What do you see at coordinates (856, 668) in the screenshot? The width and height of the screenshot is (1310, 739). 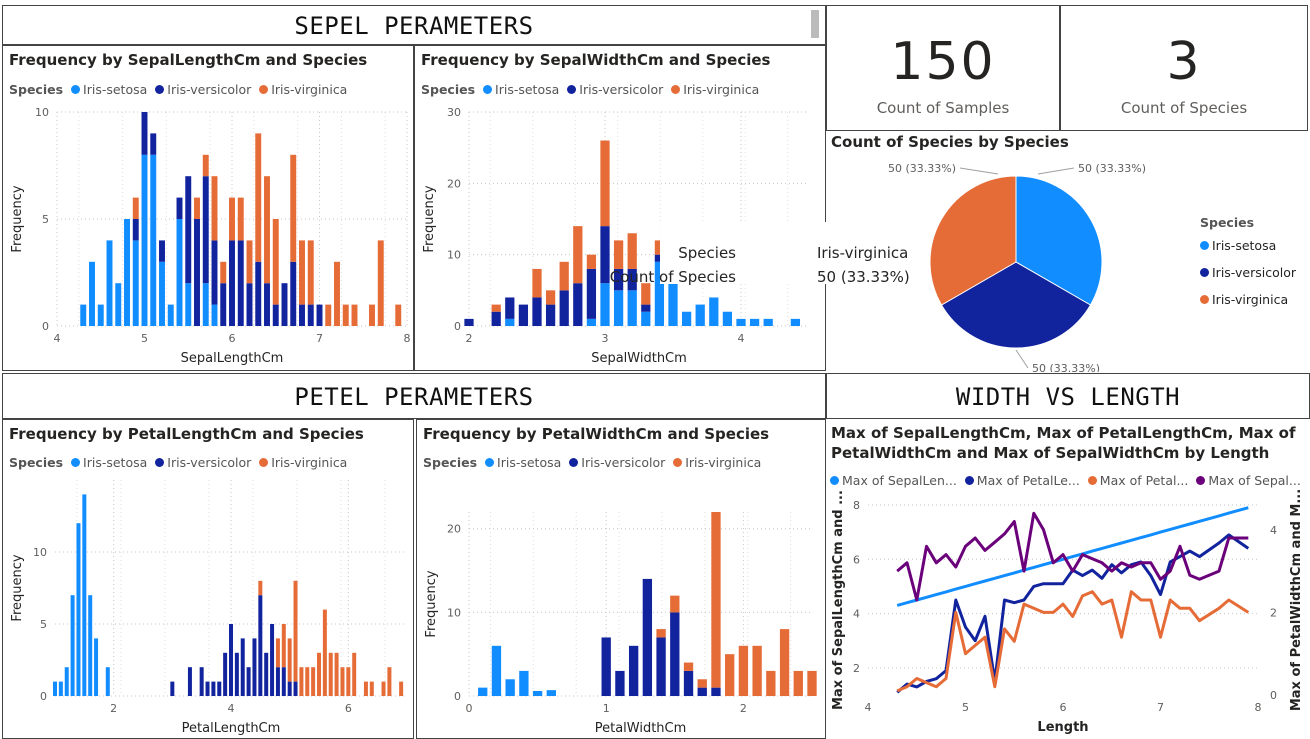 I see `y-left-tick-label: 2` at bounding box center [856, 668].